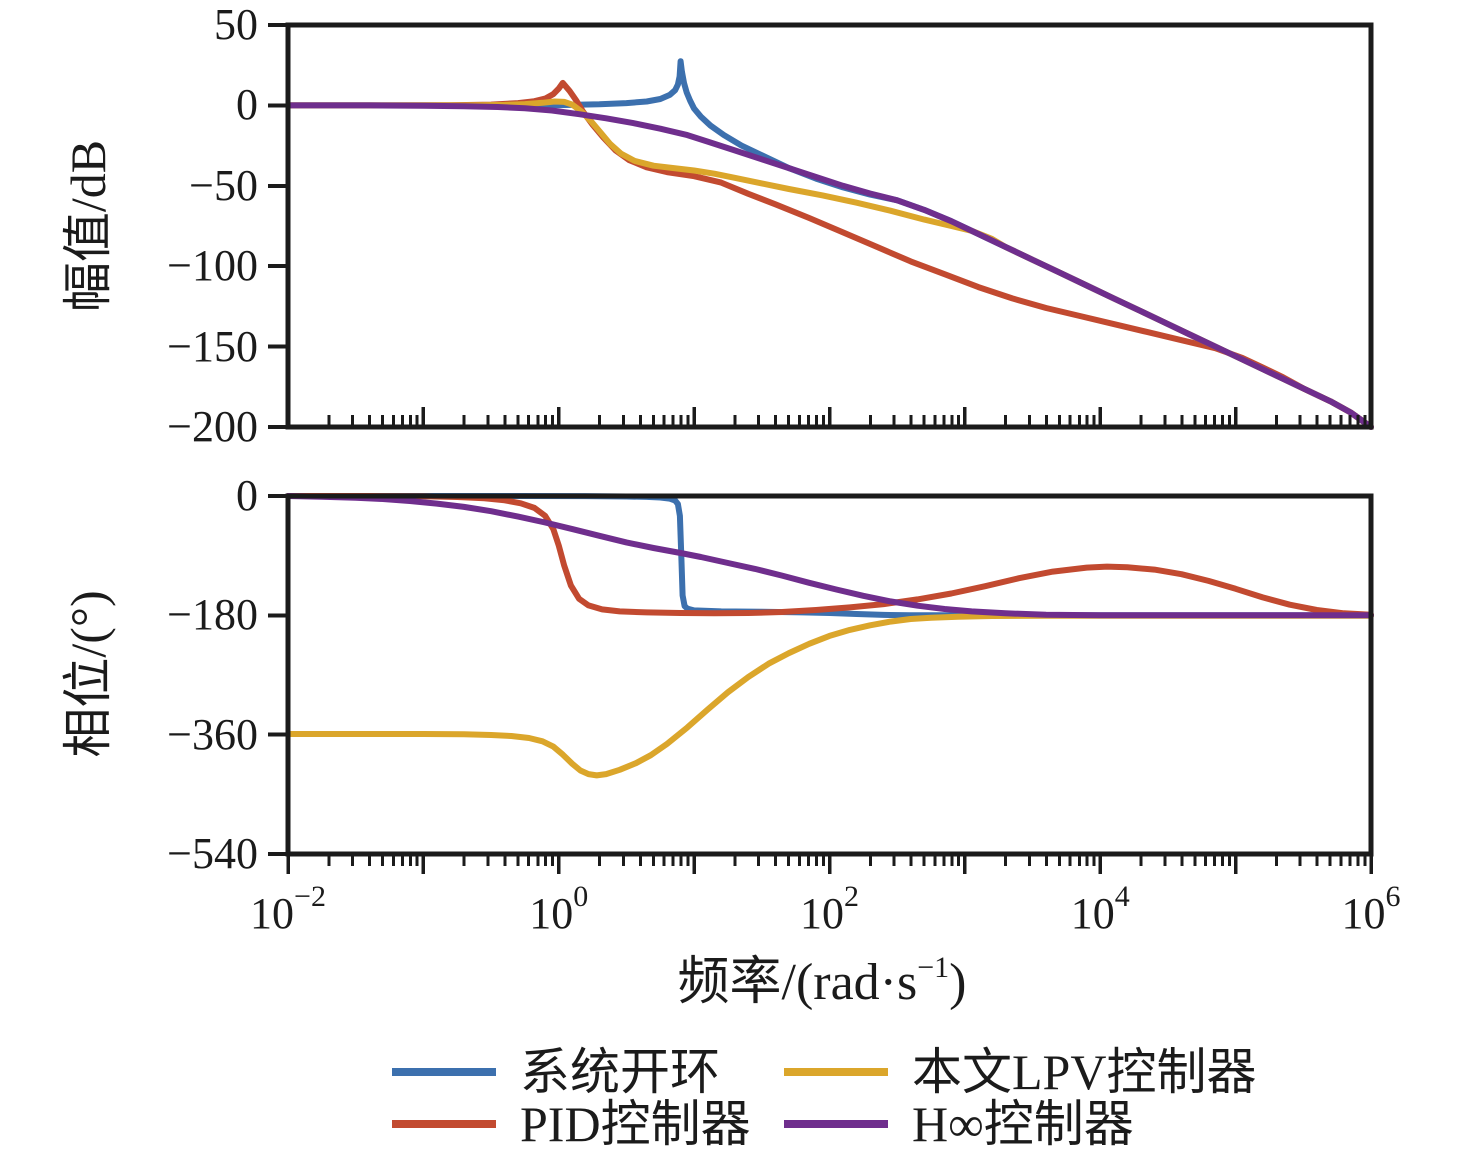 The width and height of the screenshot is (1476, 1155). What do you see at coordinates (620, 1072) in the screenshot?
I see `legend-label-open-loop: 系统开环` at bounding box center [620, 1072].